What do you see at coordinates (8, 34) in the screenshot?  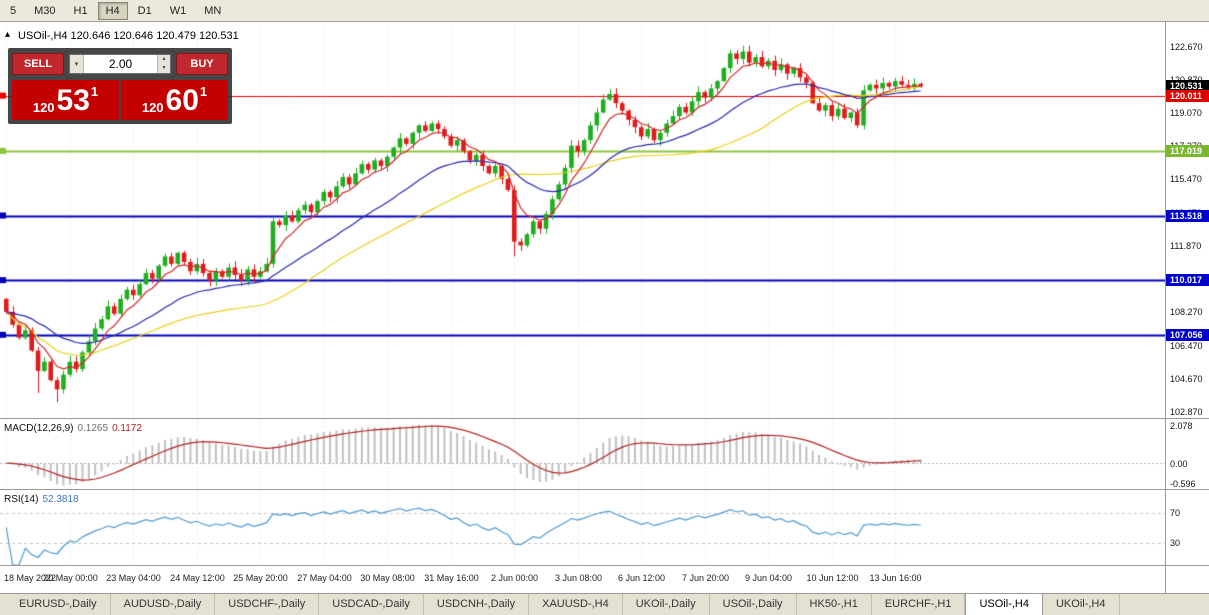 I see `collapse-trade-panel-icon: ▴` at bounding box center [8, 34].